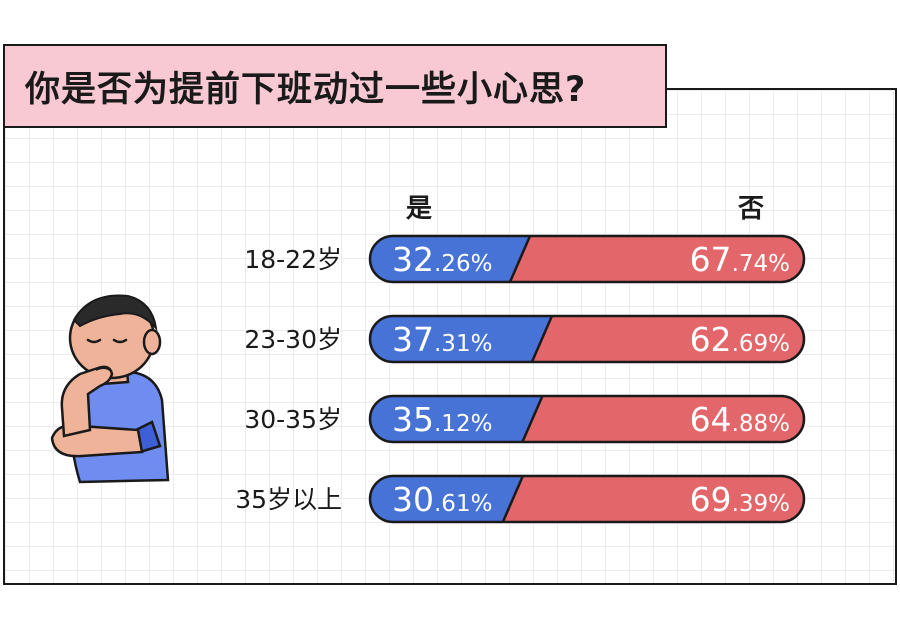 The image size is (900, 624). I want to click on value-label-no: 69.39%, so click(740, 499).